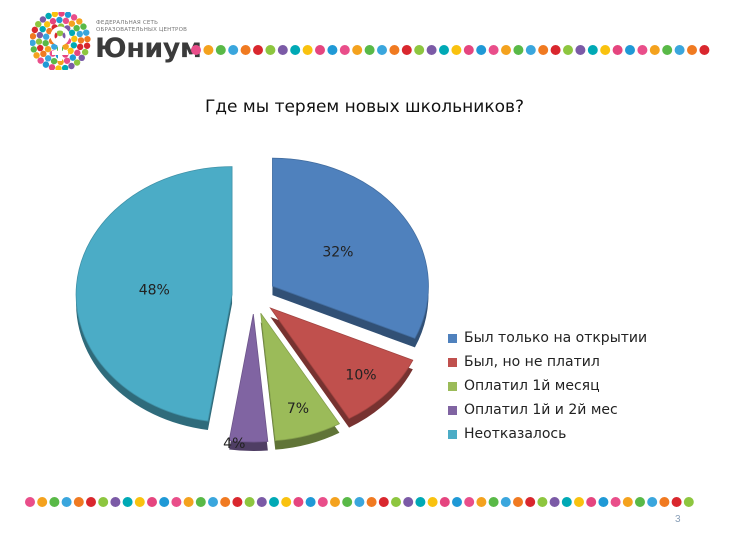 The height and width of the screenshot is (542, 729). What do you see at coordinates (547, 338) in the screenshot?
I see `legend-entry: Был только на открытии` at bounding box center [547, 338].